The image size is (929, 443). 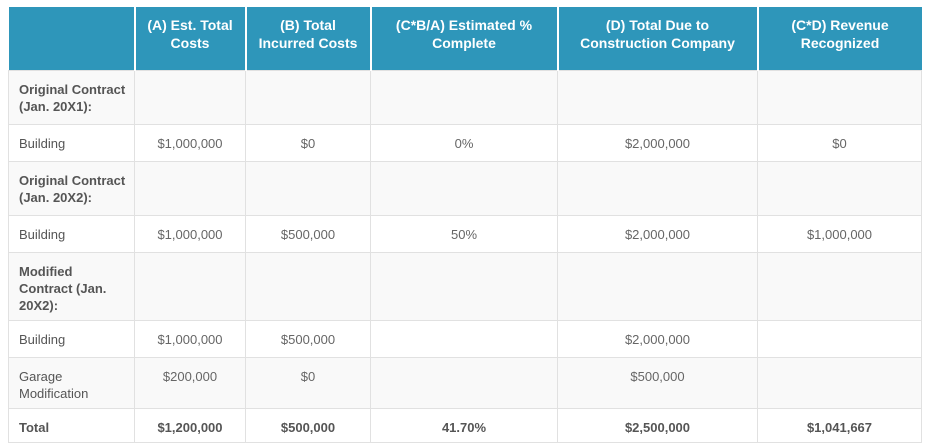 What do you see at coordinates (657, 425) in the screenshot?
I see `value-cell: $2,500,000` at bounding box center [657, 425].